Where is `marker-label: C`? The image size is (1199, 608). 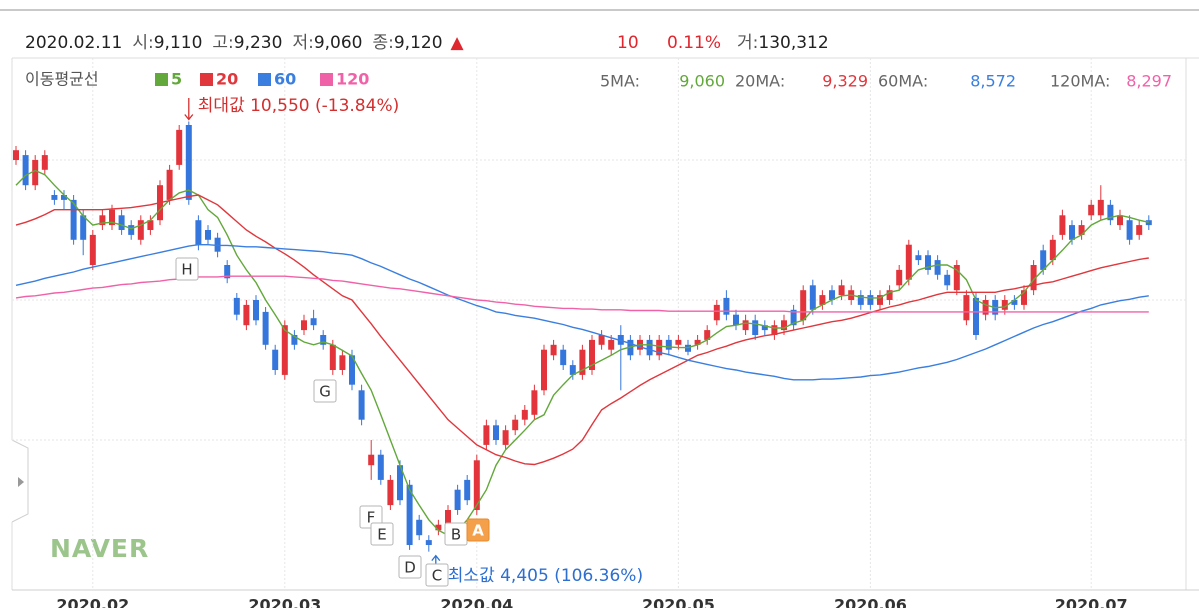
marker-label: C is located at coordinates (437, 576).